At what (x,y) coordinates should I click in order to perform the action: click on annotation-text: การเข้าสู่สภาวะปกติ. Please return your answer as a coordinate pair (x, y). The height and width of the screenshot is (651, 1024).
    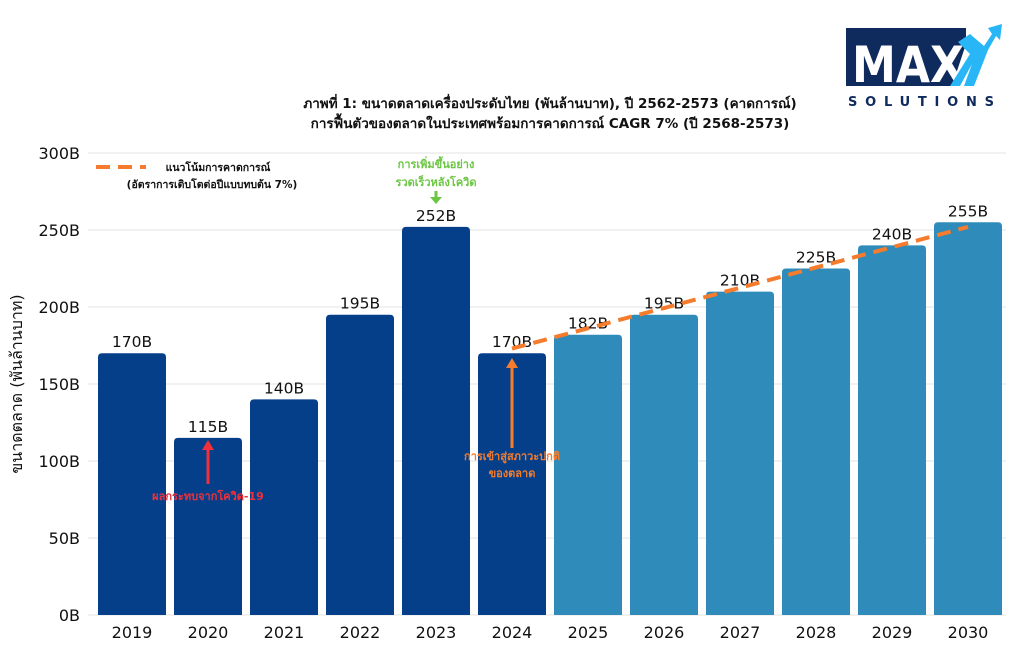
    Looking at the image, I should click on (512, 457).